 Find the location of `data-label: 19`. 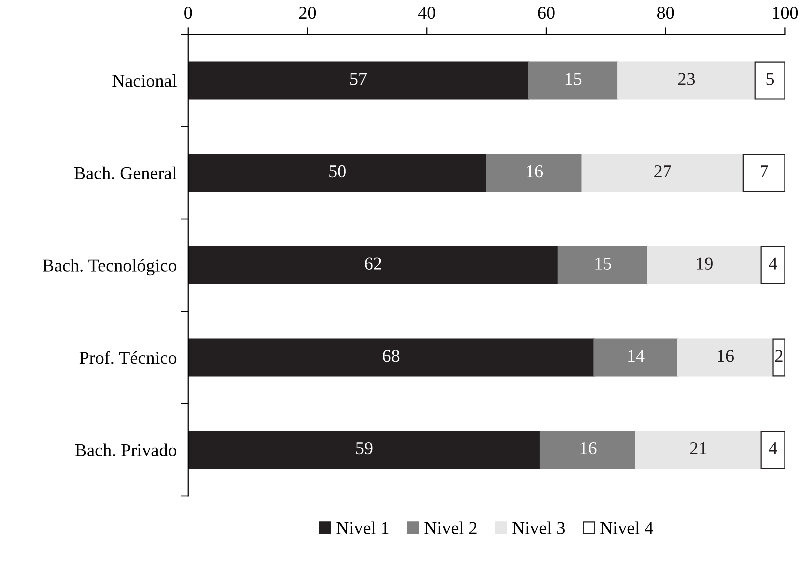

data-label: 19 is located at coordinates (705, 264).